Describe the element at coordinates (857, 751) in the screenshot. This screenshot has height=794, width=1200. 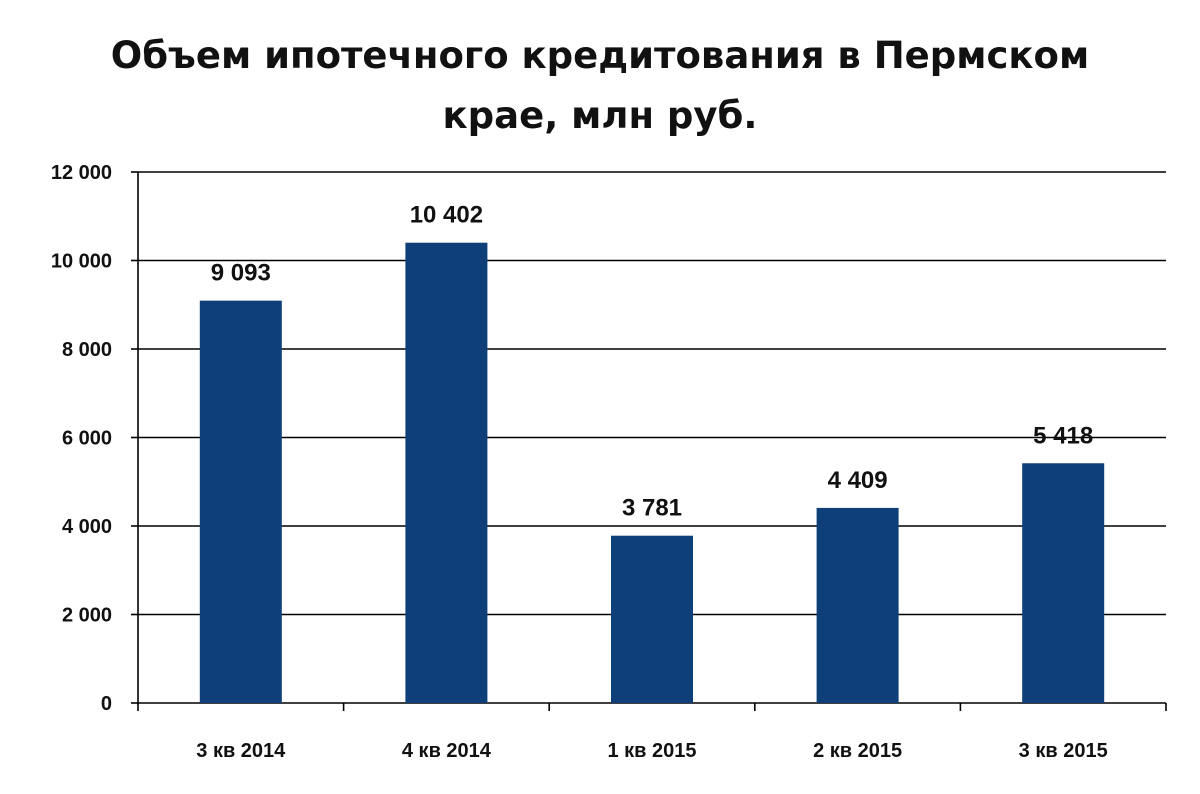
I see `x-category-label: 2 кв 2015` at that location.